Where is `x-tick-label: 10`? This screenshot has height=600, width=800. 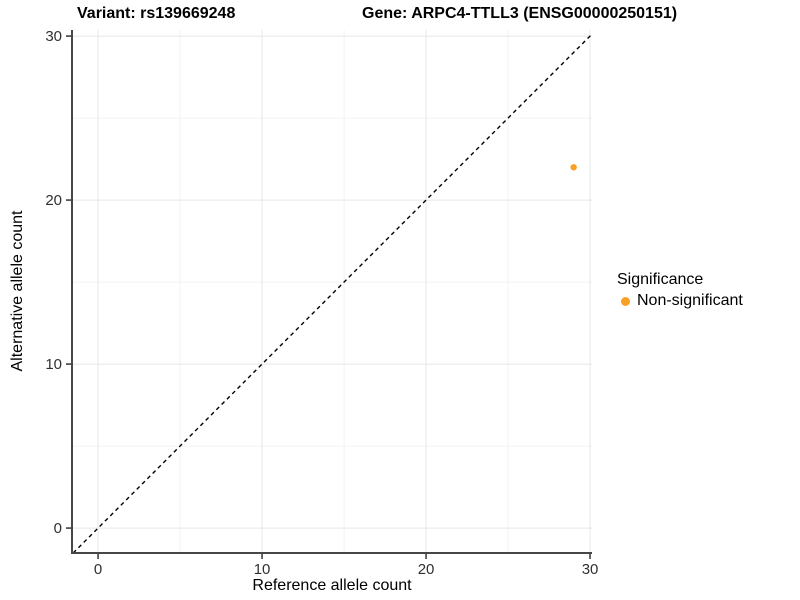 x-tick-label: 10 is located at coordinates (262, 569).